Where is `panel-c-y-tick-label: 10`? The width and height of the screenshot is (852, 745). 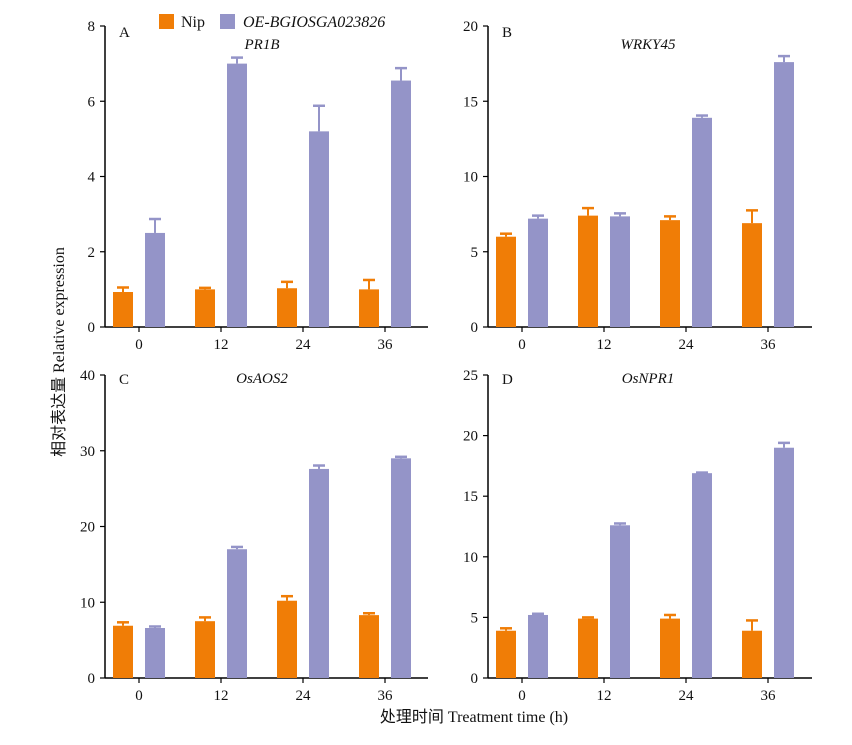
panel-c-y-tick-label: 10 is located at coordinates (87, 603).